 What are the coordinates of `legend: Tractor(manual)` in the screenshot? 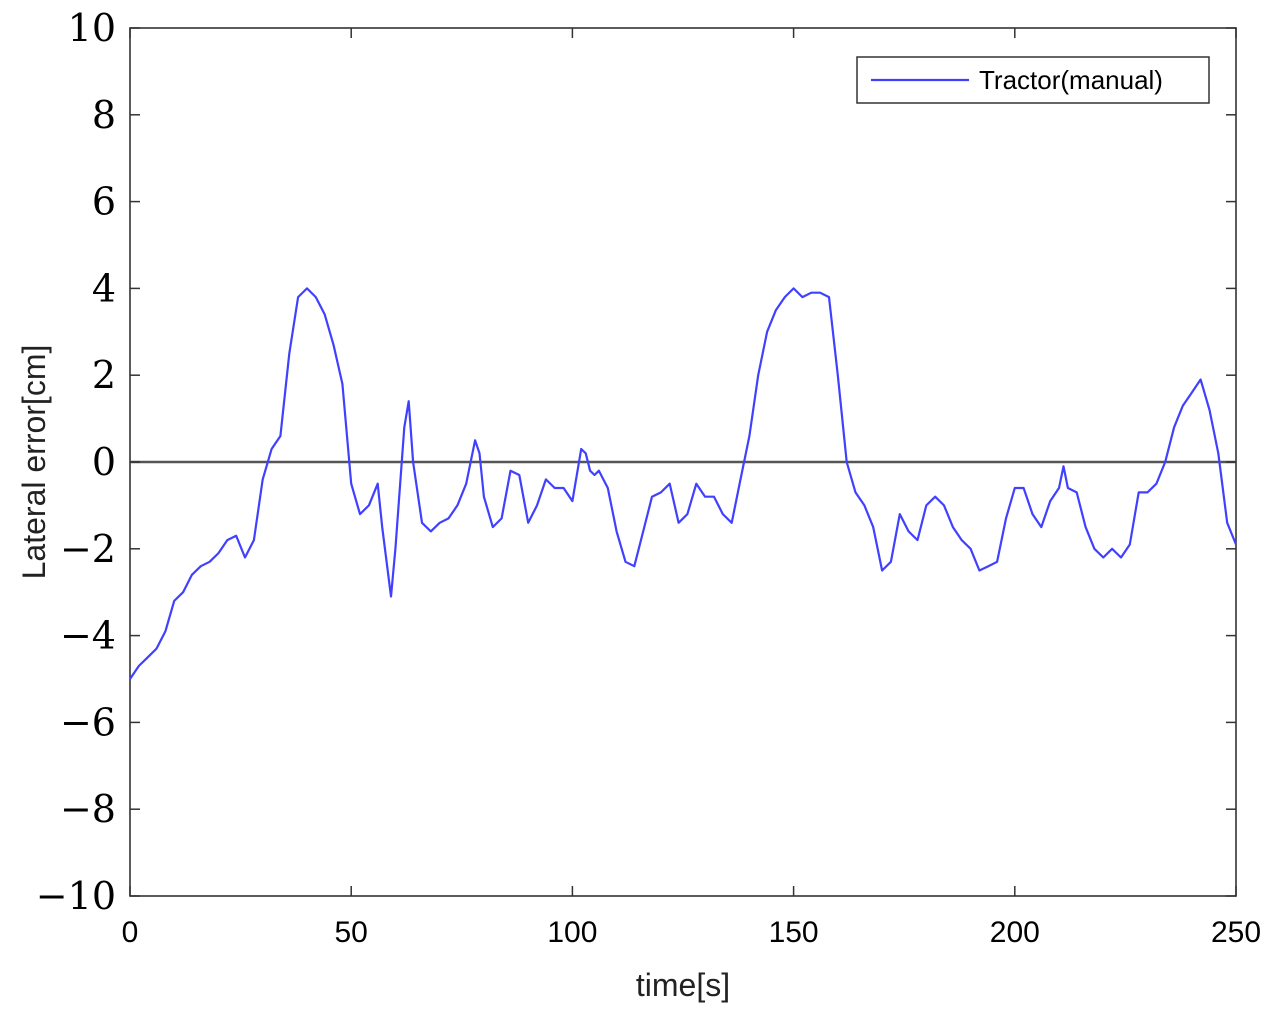 It's located at (1033, 80).